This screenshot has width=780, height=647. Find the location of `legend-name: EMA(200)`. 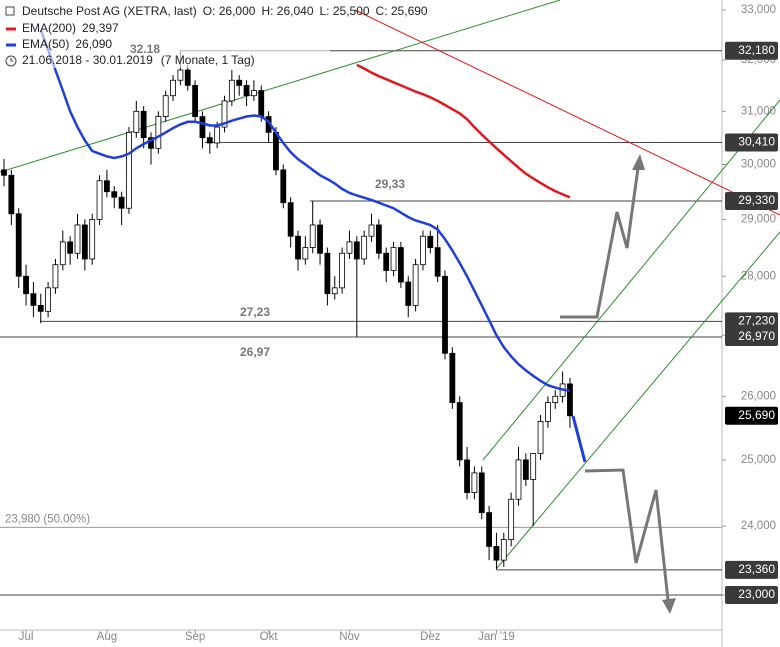

legend-name: EMA(200) is located at coordinates (49, 28).